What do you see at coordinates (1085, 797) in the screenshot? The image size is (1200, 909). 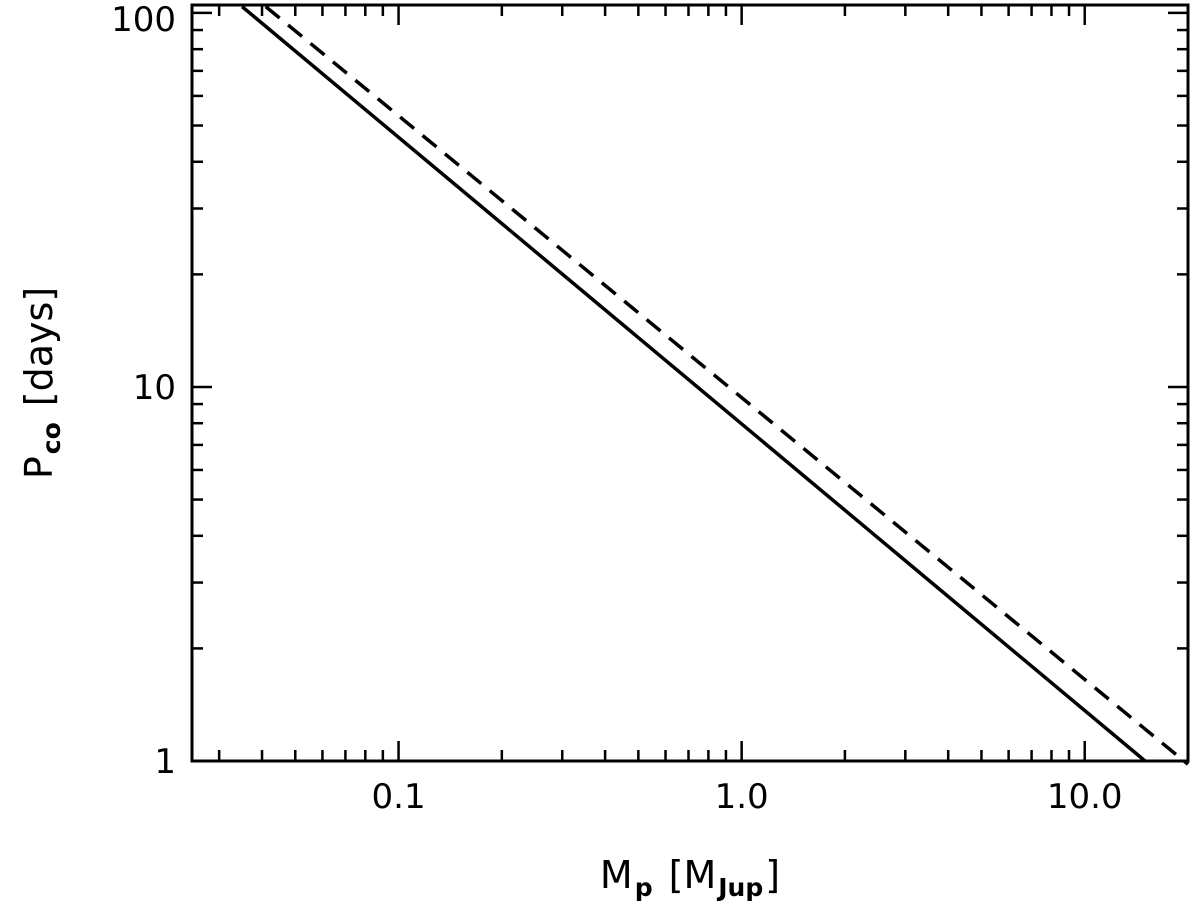 I see `x-tick-label: 10.0` at bounding box center [1085, 797].